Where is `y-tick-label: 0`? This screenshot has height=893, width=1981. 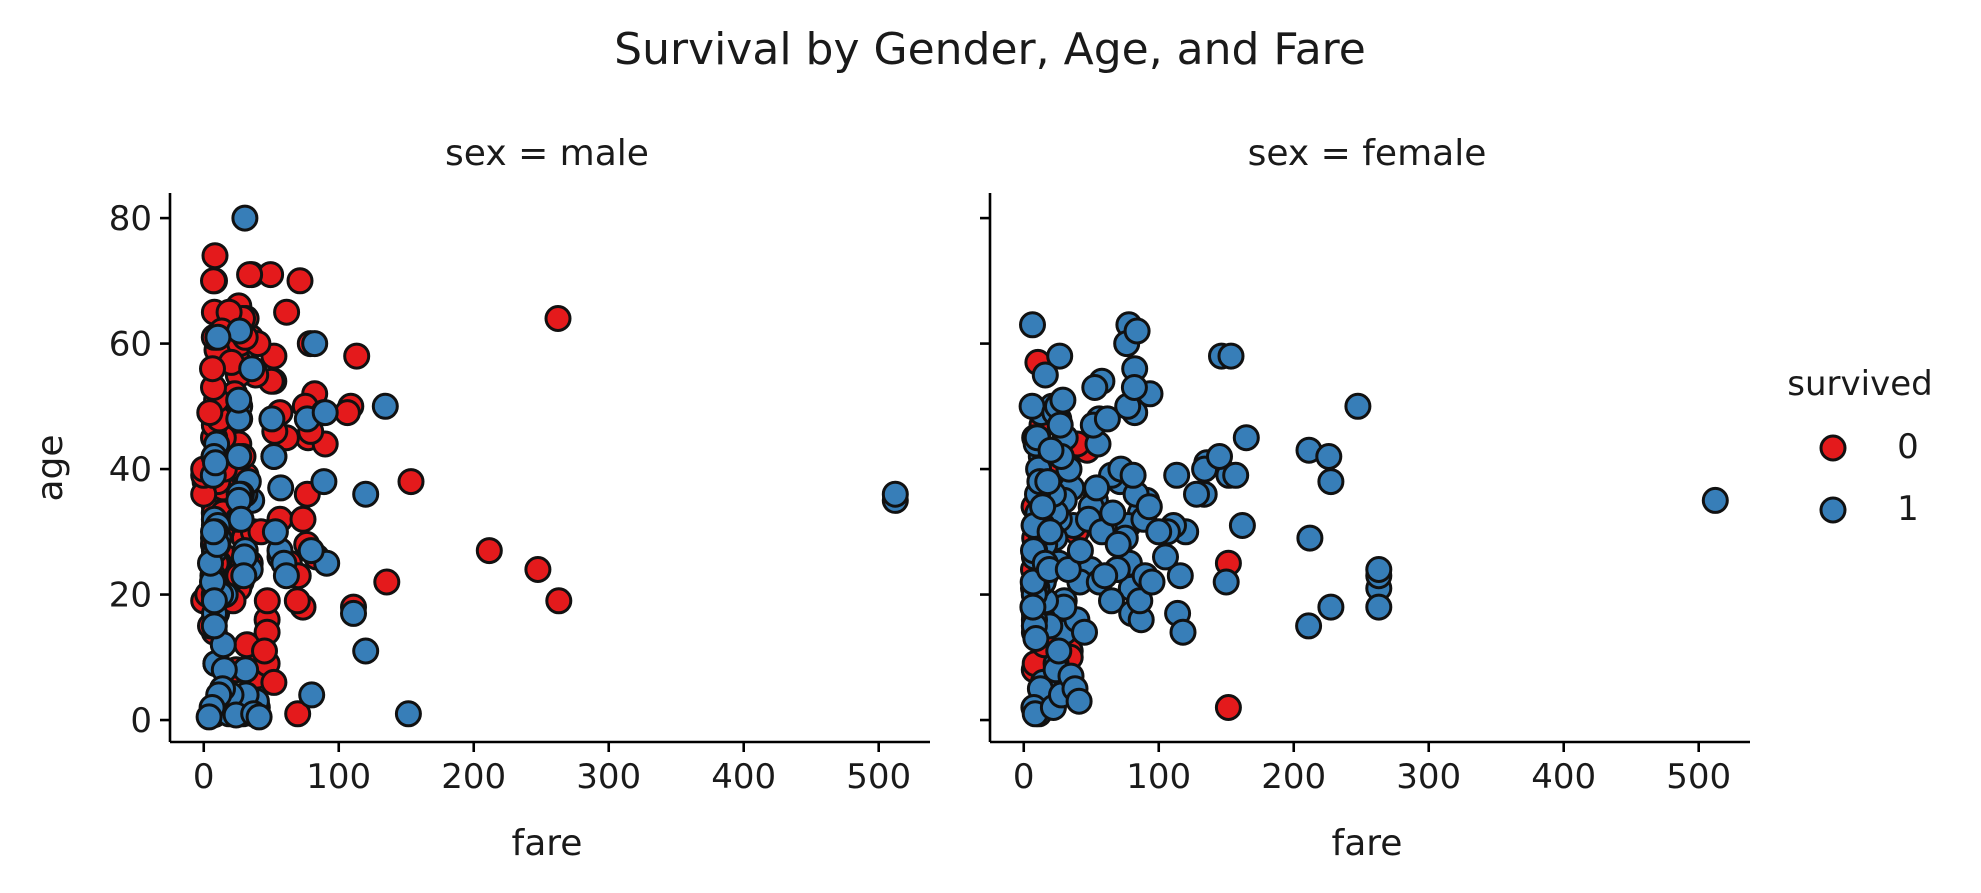
y-tick-label: 0 is located at coordinates (141, 721).